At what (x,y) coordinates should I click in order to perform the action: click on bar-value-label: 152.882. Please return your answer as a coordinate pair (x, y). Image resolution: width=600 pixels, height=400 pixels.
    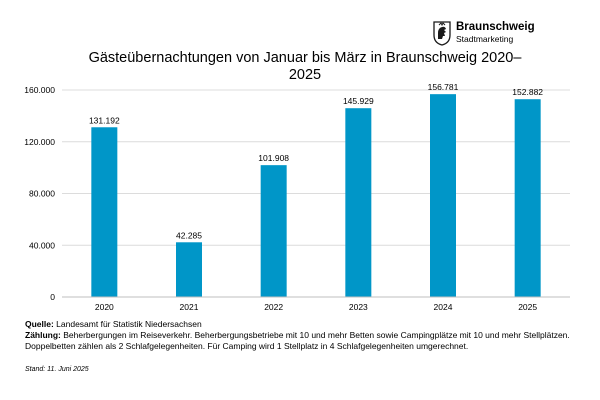
    Looking at the image, I should click on (527, 92).